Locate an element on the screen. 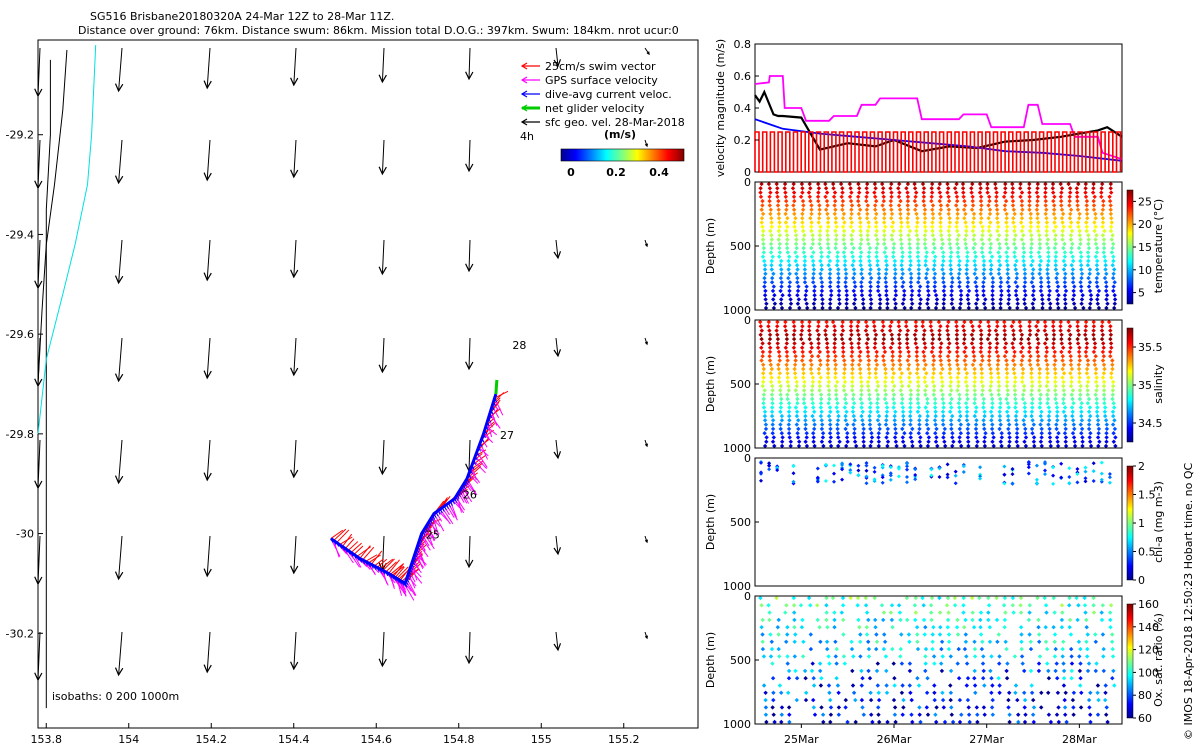  velocity-ytick-label: 0.2 is located at coordinates (743, 140).